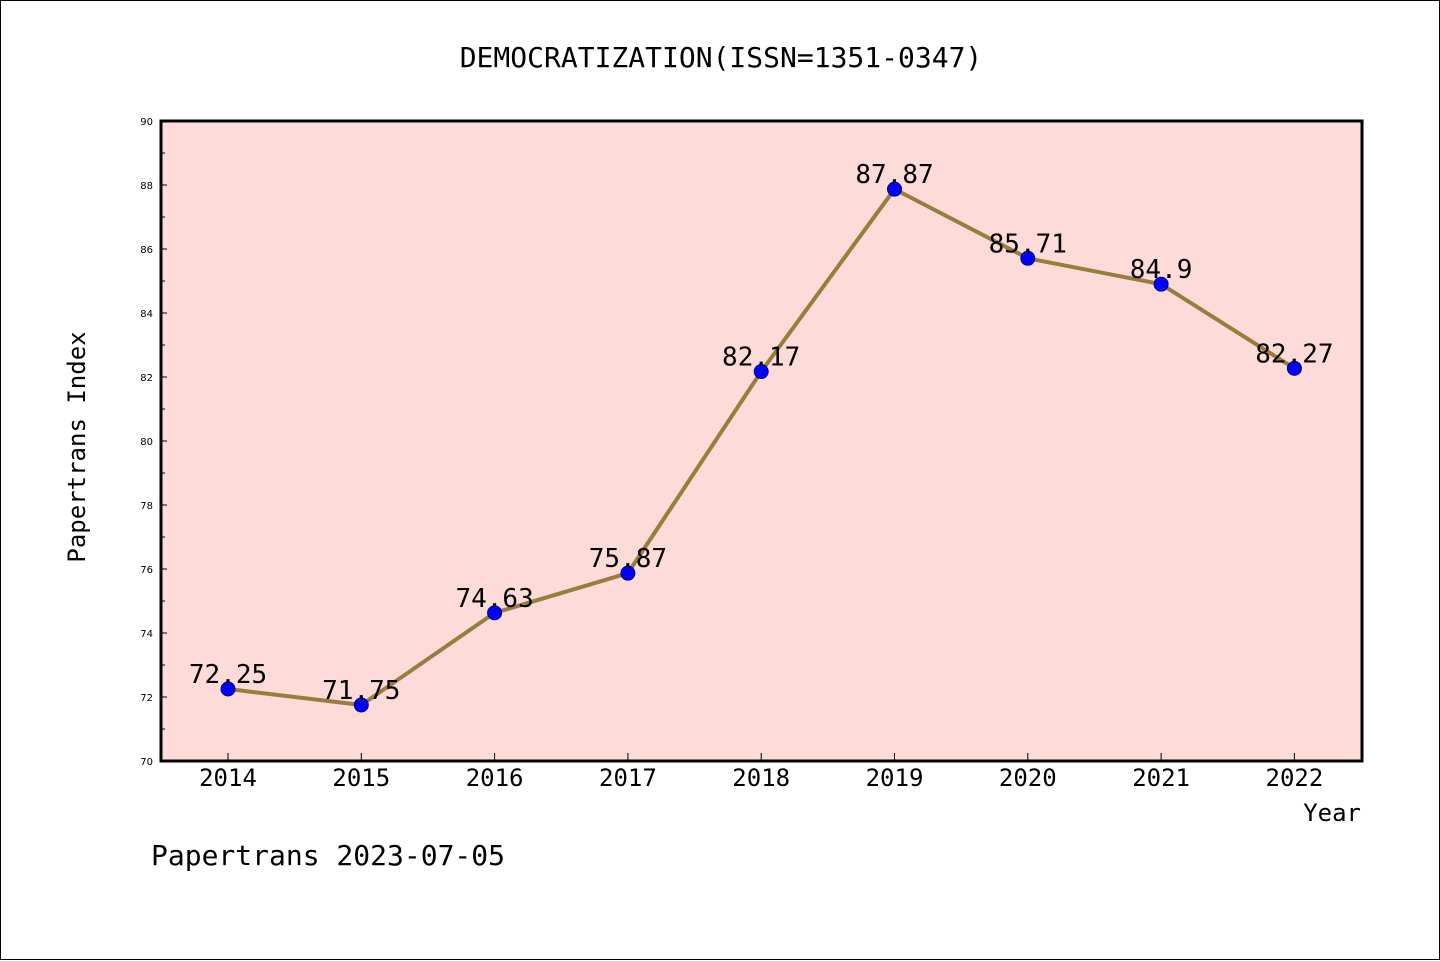 Image resolution: width=1440 pixels, height=961 pixels. Describe the element at coordinates (146, 698) in the screenshot. I see `y-tick-label: 72` at that location.